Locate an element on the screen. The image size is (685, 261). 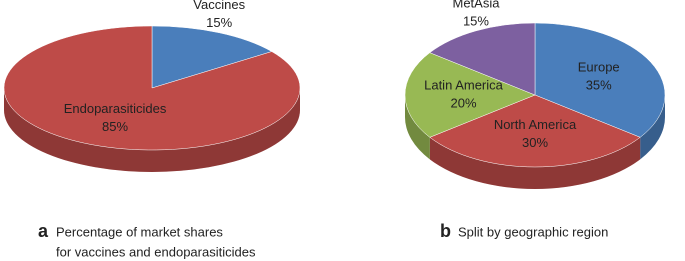
slice-value: 30% is located at coordinates (535, 142).